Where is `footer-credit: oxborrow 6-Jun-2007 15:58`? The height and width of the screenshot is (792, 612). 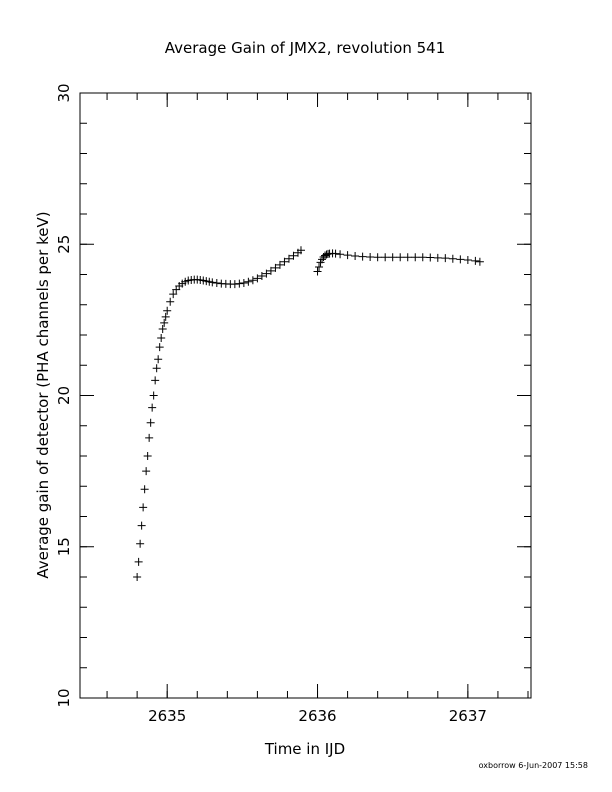
footer-credit: oxborrow 6-Jun-2007 15:58 is located at coordinates (533, 765).